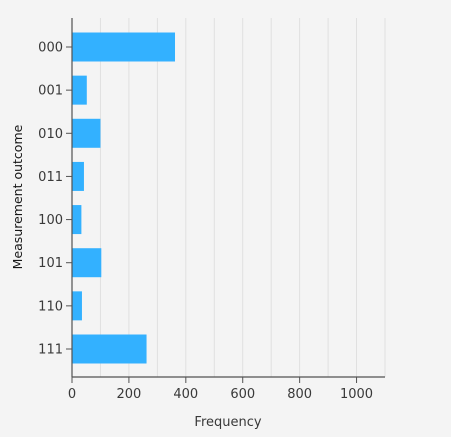 The height and width of the screenshot is (437, 451). What do you see at coordinates (17, 196) in the screenshot?
I see `y-axis-label: Measurement outcome` at bounding box center [17, 196].